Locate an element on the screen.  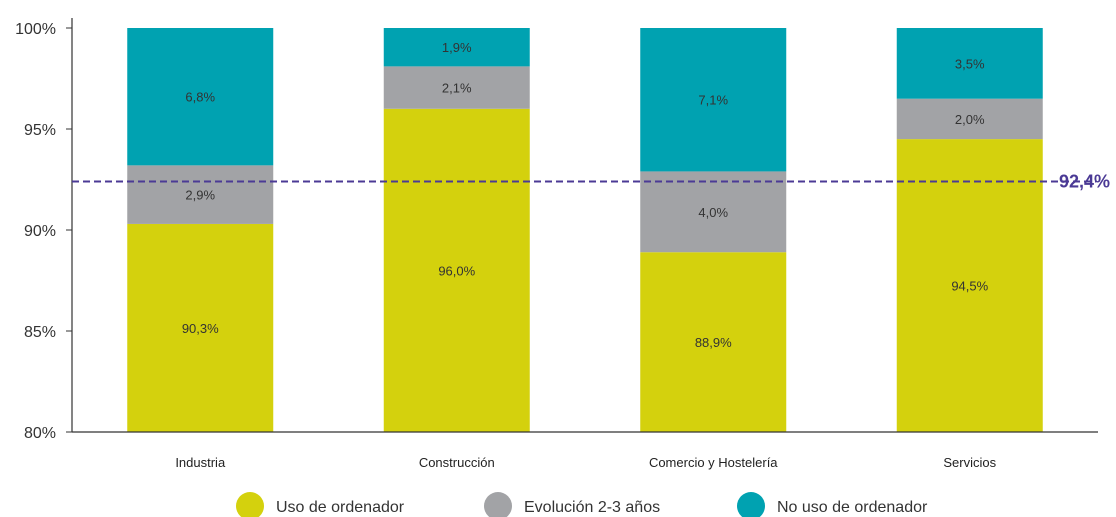
segment-label: 96,0% is located at coordinates (456, 270).